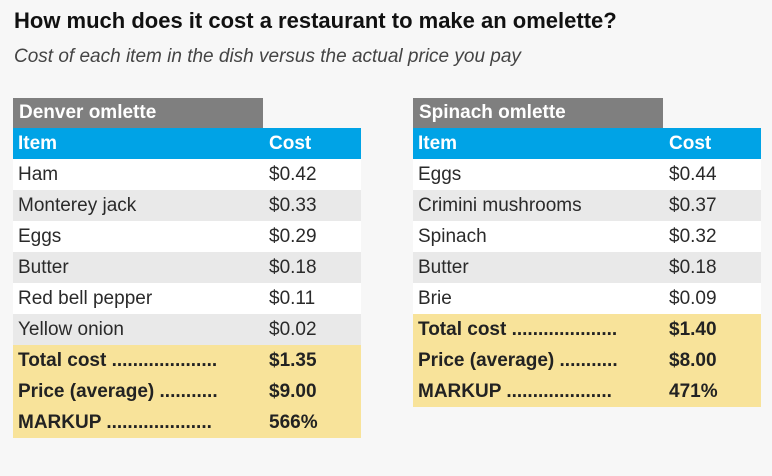  I want to click on summary-value: 471%, so click(693, 391).